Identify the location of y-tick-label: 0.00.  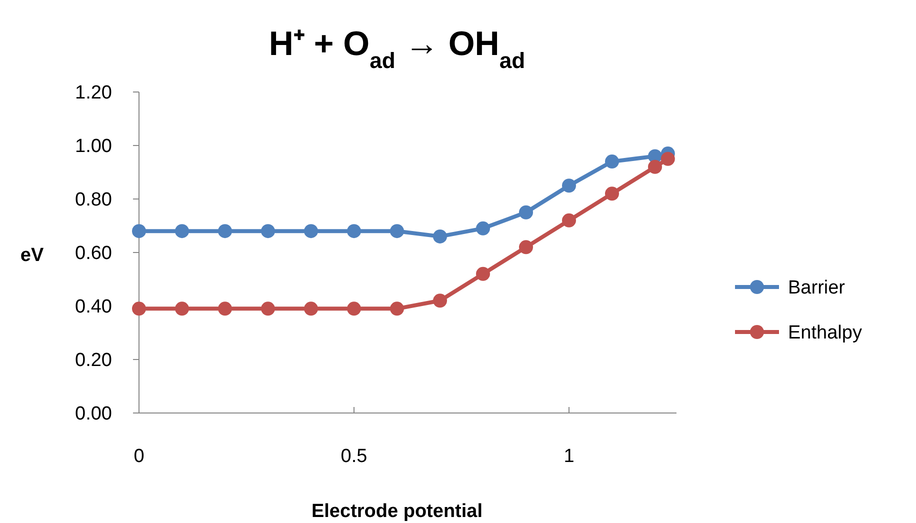
(93, 414).